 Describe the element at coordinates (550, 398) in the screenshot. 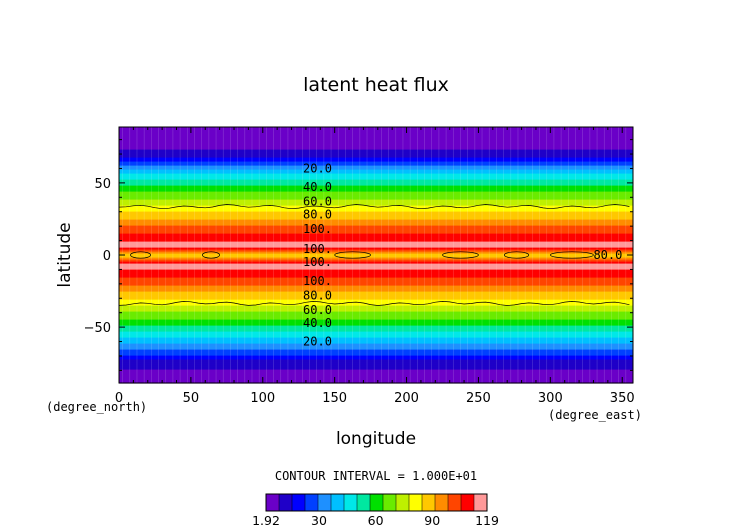

I see `x-tick-label: 300` at that location.